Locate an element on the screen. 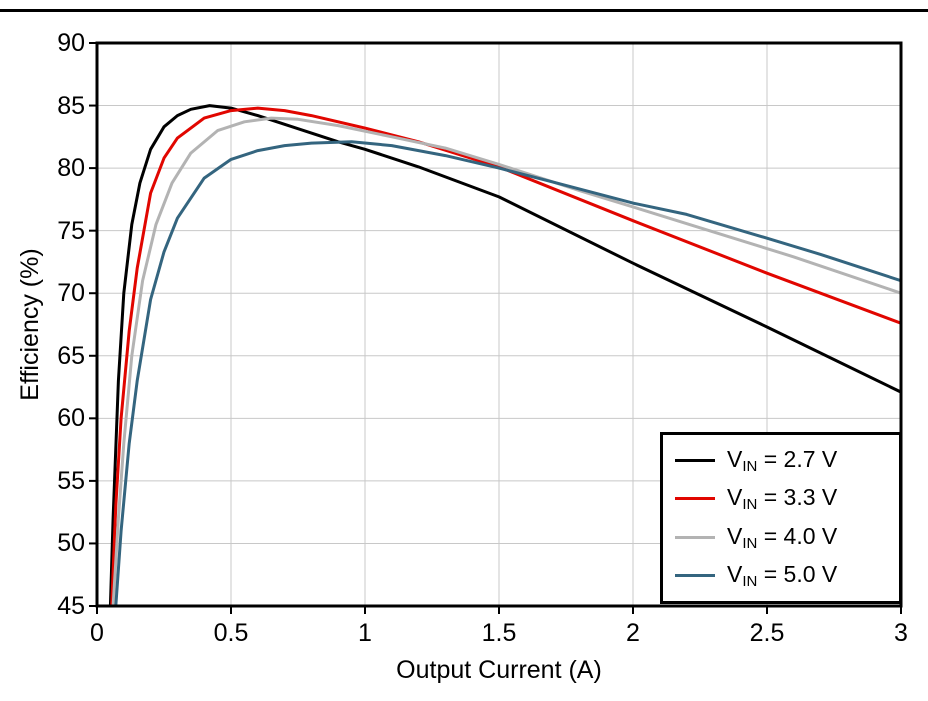 The image size is (928, 701). legend-item-vin-5p0: VIN = 5.0 V is located at coordinates (781, 575).